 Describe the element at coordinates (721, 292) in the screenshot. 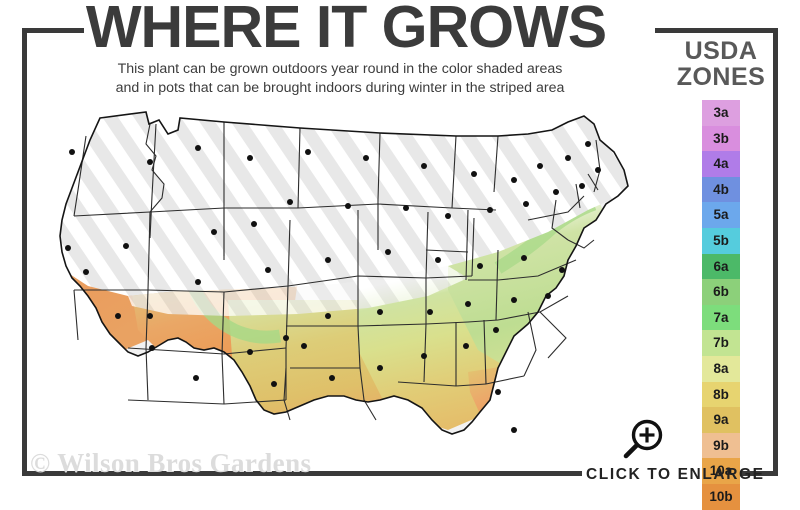

I see `legend-swatch-6b: 6b` at that location.